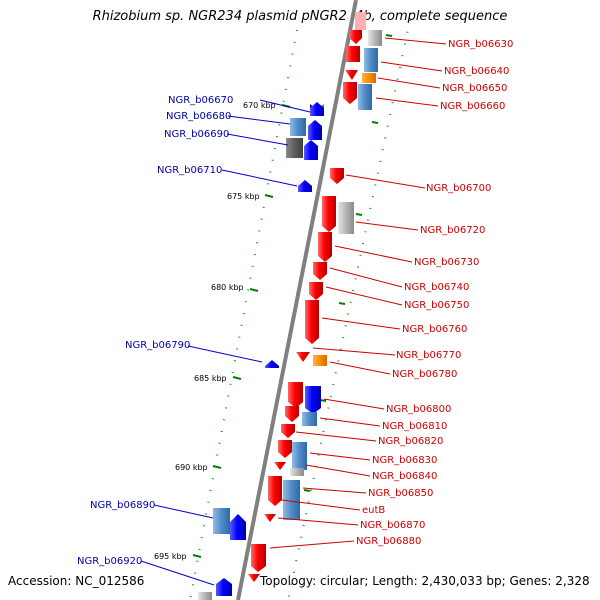 This screenshot has height=600, width=600. What do you see at coordinates (316, 291) in the screenshot?
I see `gene-arrow-b06750` at bounding box center [316, 291].